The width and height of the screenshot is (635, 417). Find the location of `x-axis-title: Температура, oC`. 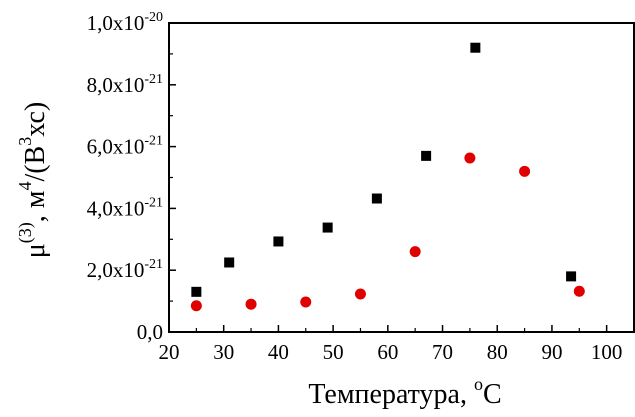

x-axis-title: Температура, oC is located at coordinates (404, 392).